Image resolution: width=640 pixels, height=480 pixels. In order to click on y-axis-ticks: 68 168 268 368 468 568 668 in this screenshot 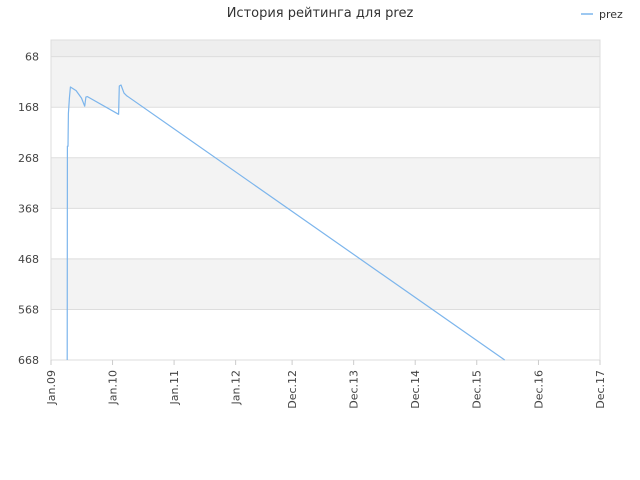, I will do `click(28, 209)`.